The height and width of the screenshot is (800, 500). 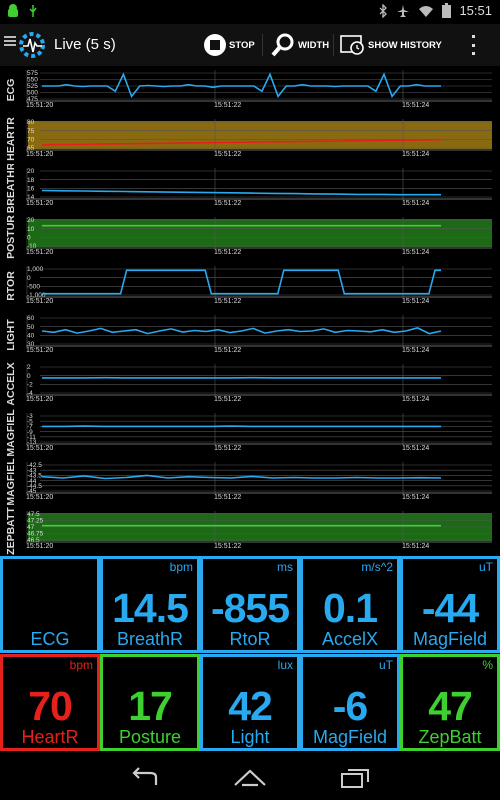 I want to click on chart-plot: 2 0 -2-4, so click(x=259, y=380).